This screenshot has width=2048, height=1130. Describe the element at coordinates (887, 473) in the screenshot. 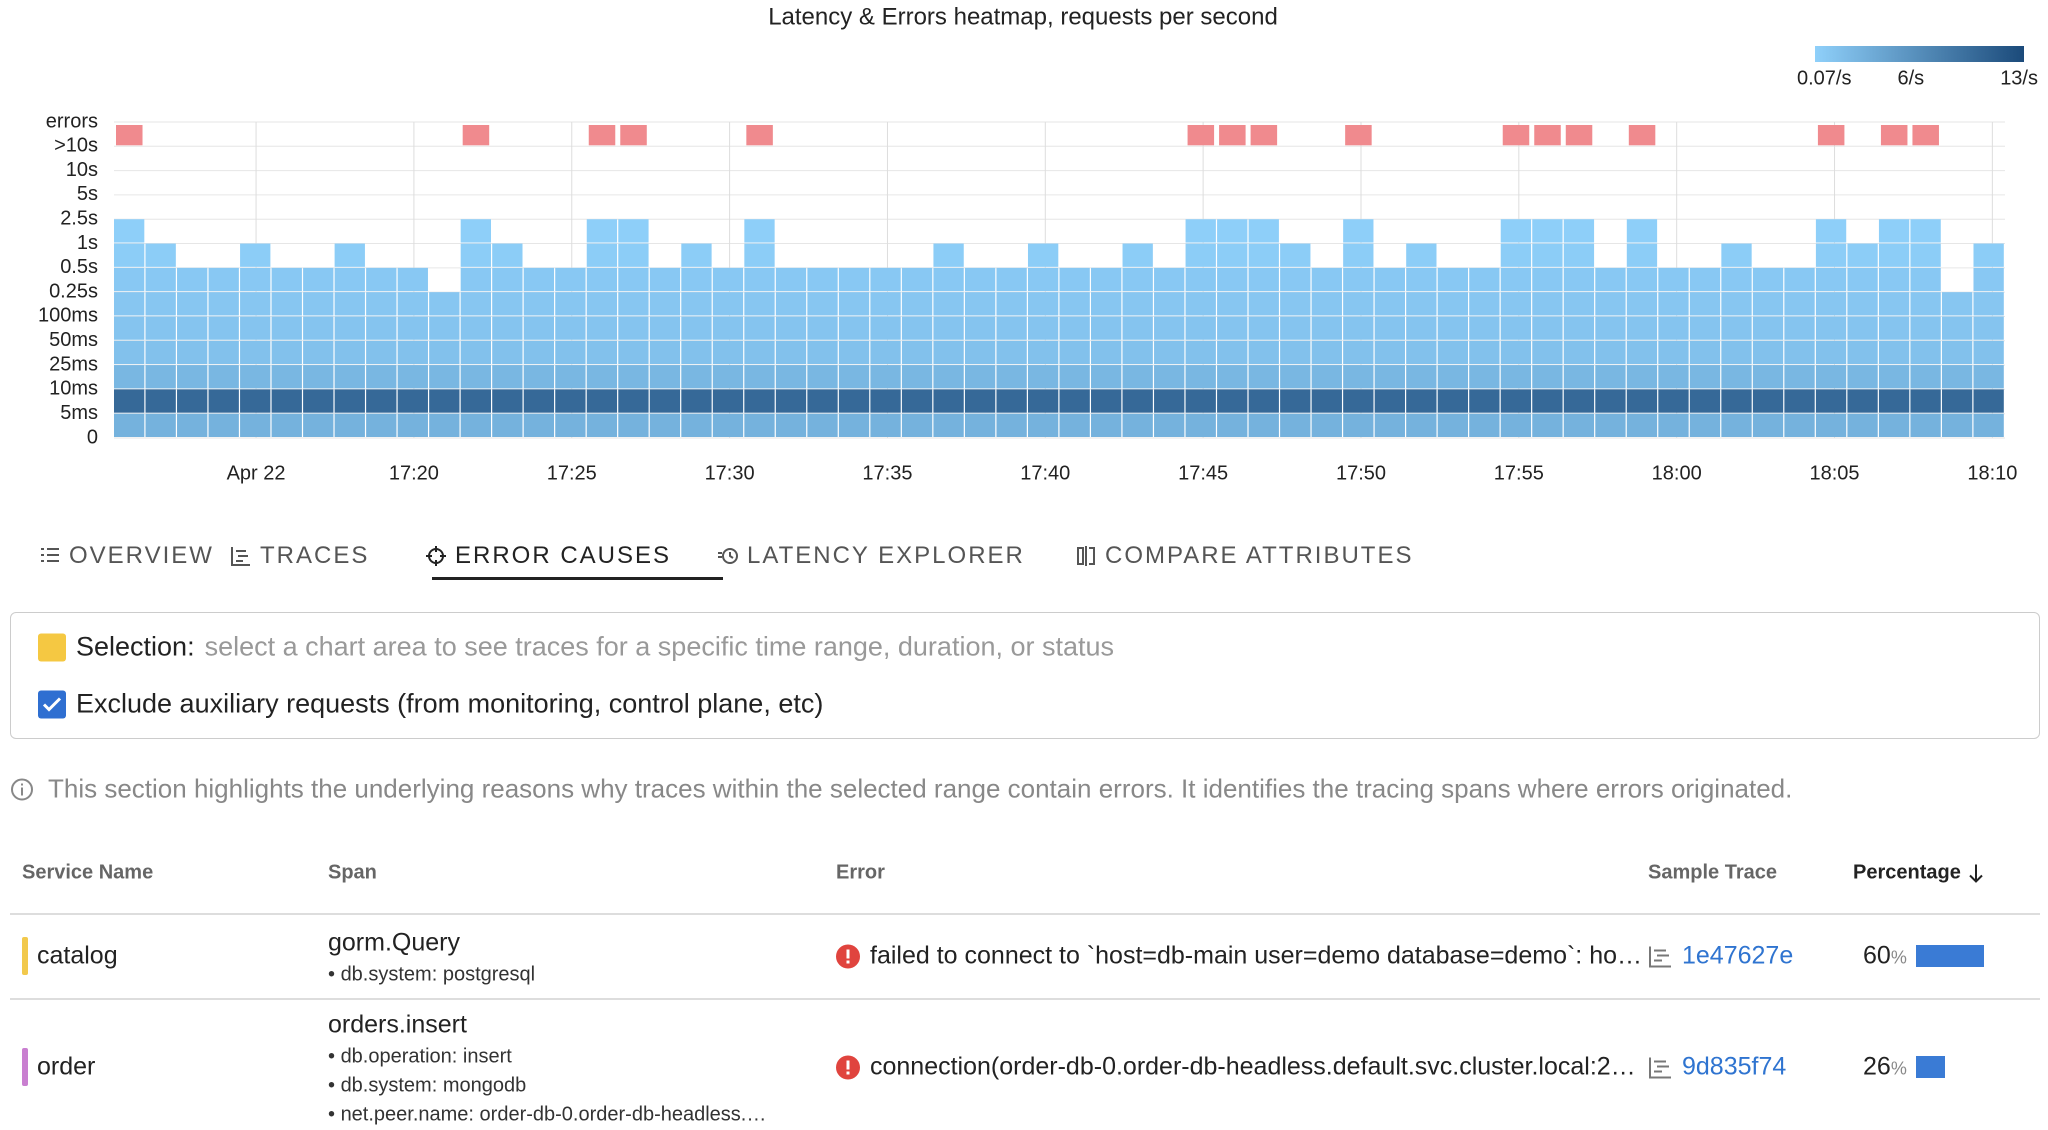

I see `x-tick-label: 17:35` at that location.